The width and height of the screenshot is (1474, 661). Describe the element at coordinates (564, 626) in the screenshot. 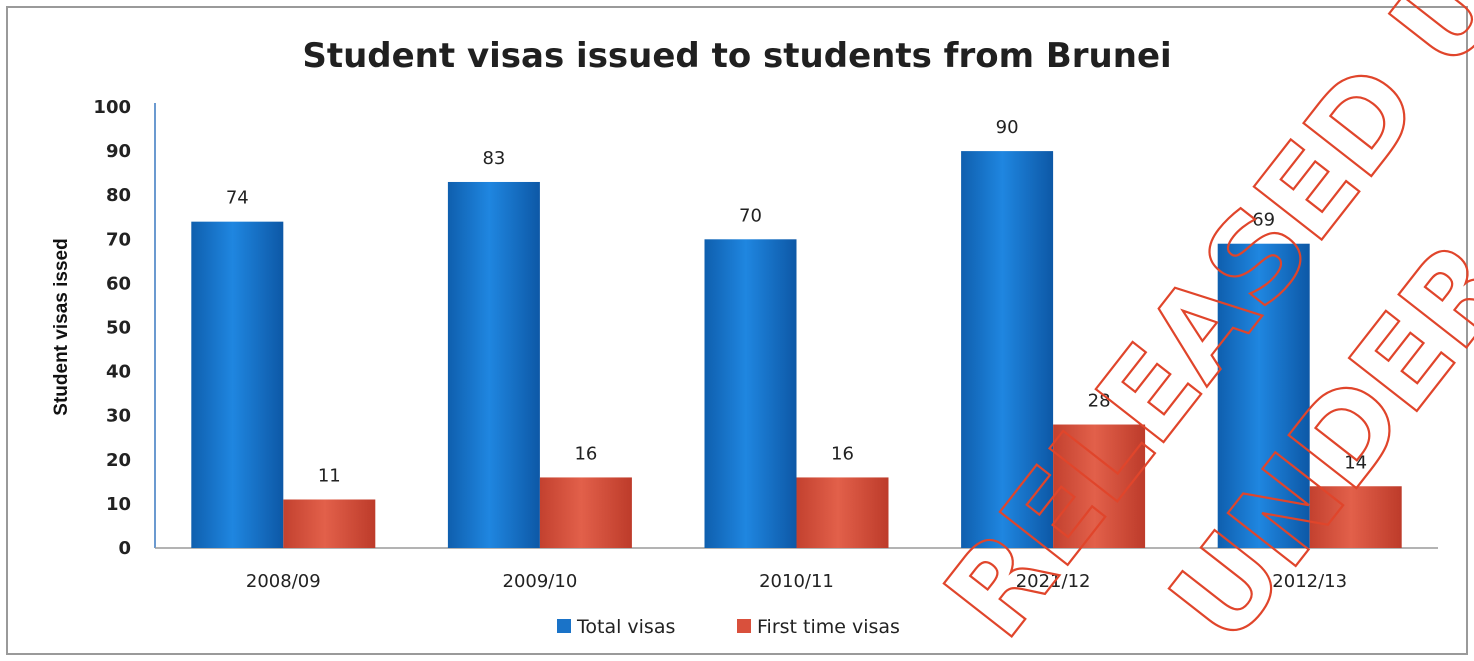

I see `legend-swatch-total-visas` at that location.